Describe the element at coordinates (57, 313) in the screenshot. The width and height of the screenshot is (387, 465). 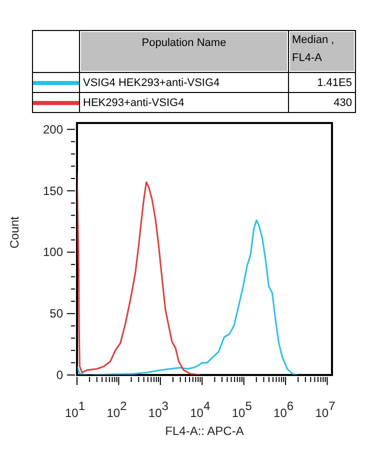
I see `y-tick-label: 50` at that location.